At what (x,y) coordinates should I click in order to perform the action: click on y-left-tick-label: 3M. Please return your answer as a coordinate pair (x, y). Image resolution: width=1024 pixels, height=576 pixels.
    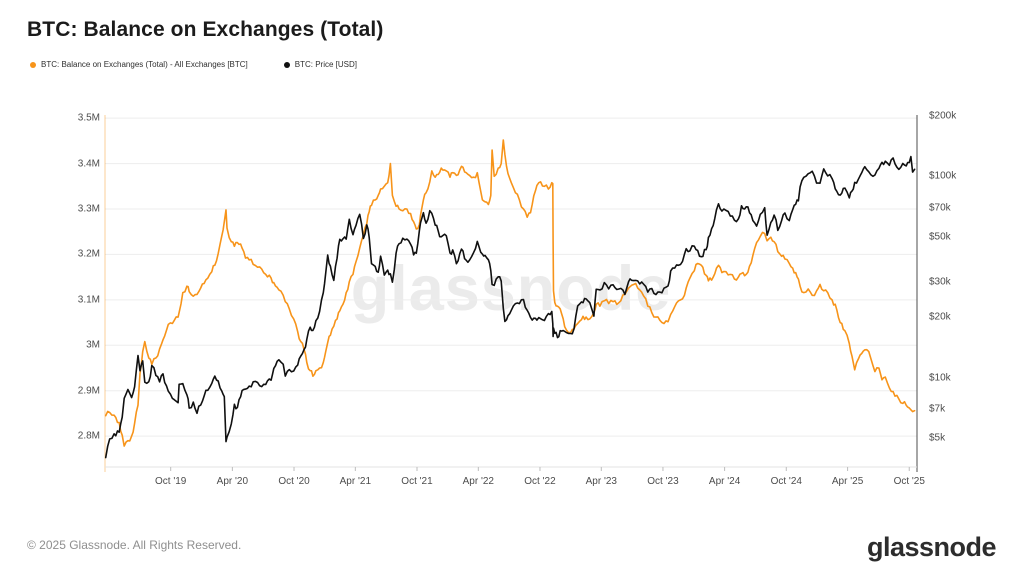
    Looking at the image, I should click on (93, 345).